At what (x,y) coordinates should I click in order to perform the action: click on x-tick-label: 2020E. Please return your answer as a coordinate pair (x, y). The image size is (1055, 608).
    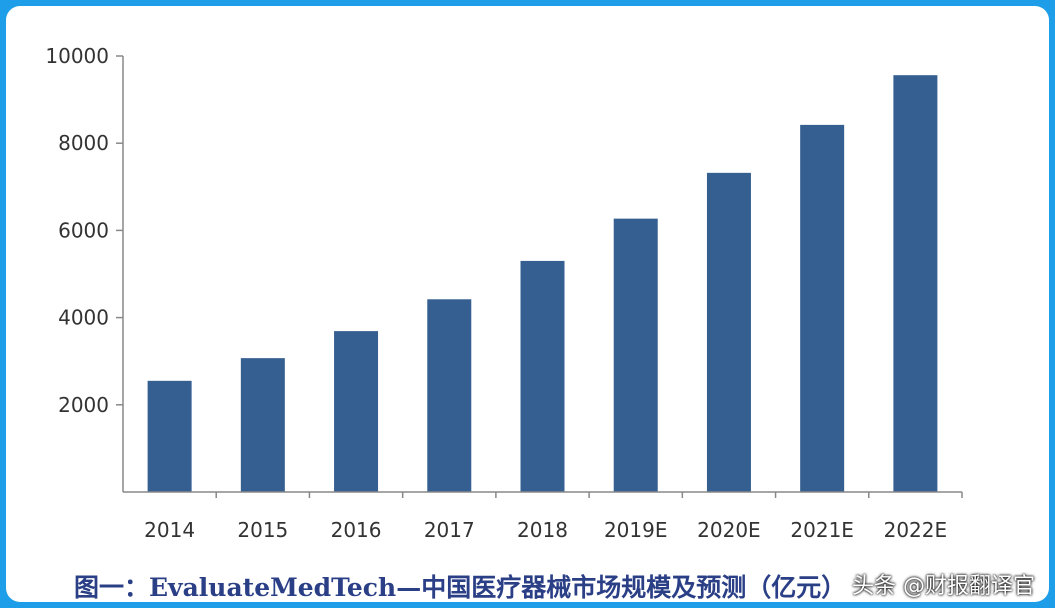
    Looking at the image, I should click on (729, 530).